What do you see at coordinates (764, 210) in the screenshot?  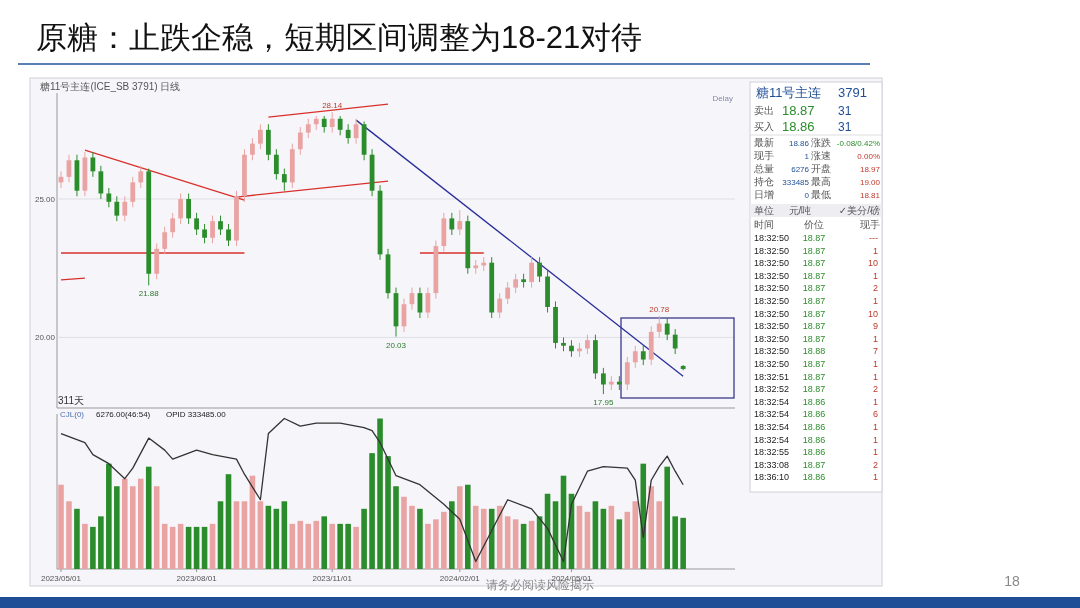 I see `text: 单位` at bounding box center [764, 210].